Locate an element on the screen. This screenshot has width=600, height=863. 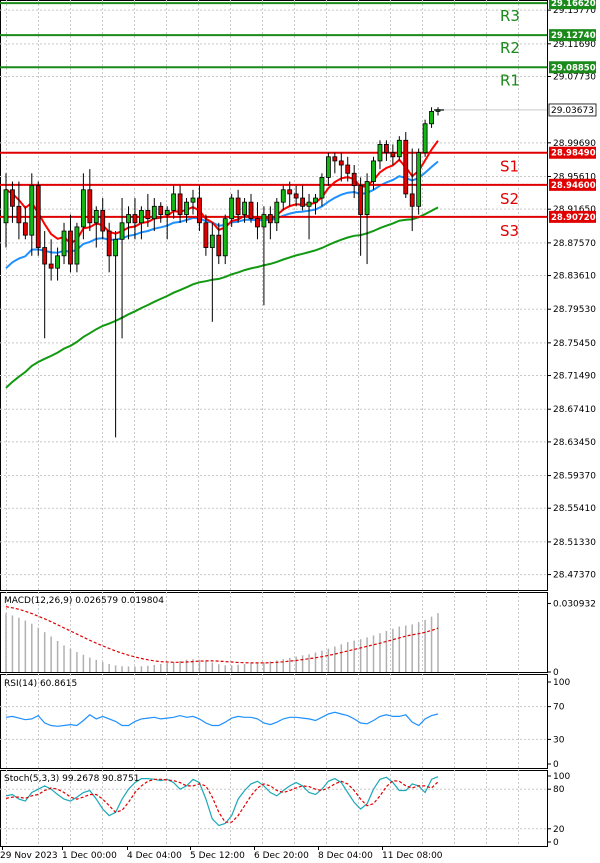
stoch-frame is located at coordinates (274, 808).